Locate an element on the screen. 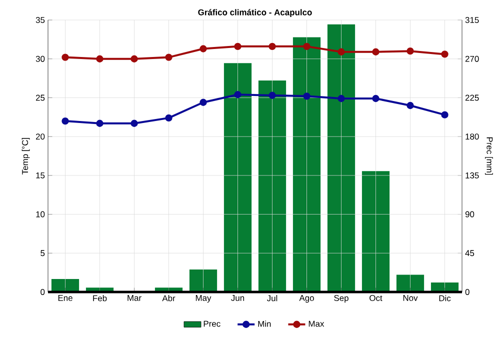 This screenshot has width=500, height=350. x-tick-label: Jul is located at coordinates (272, 298).